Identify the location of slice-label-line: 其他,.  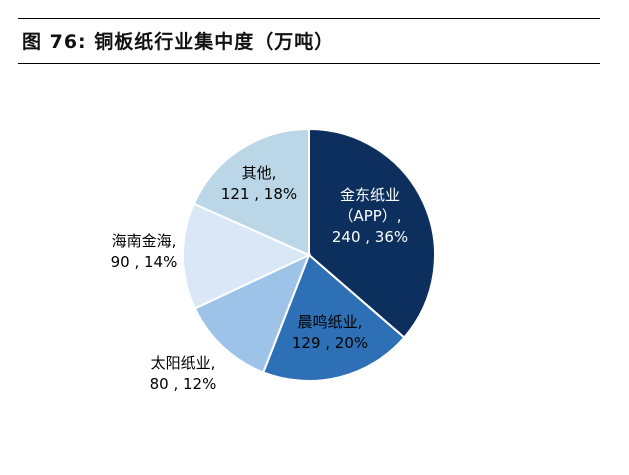
(259, 173).